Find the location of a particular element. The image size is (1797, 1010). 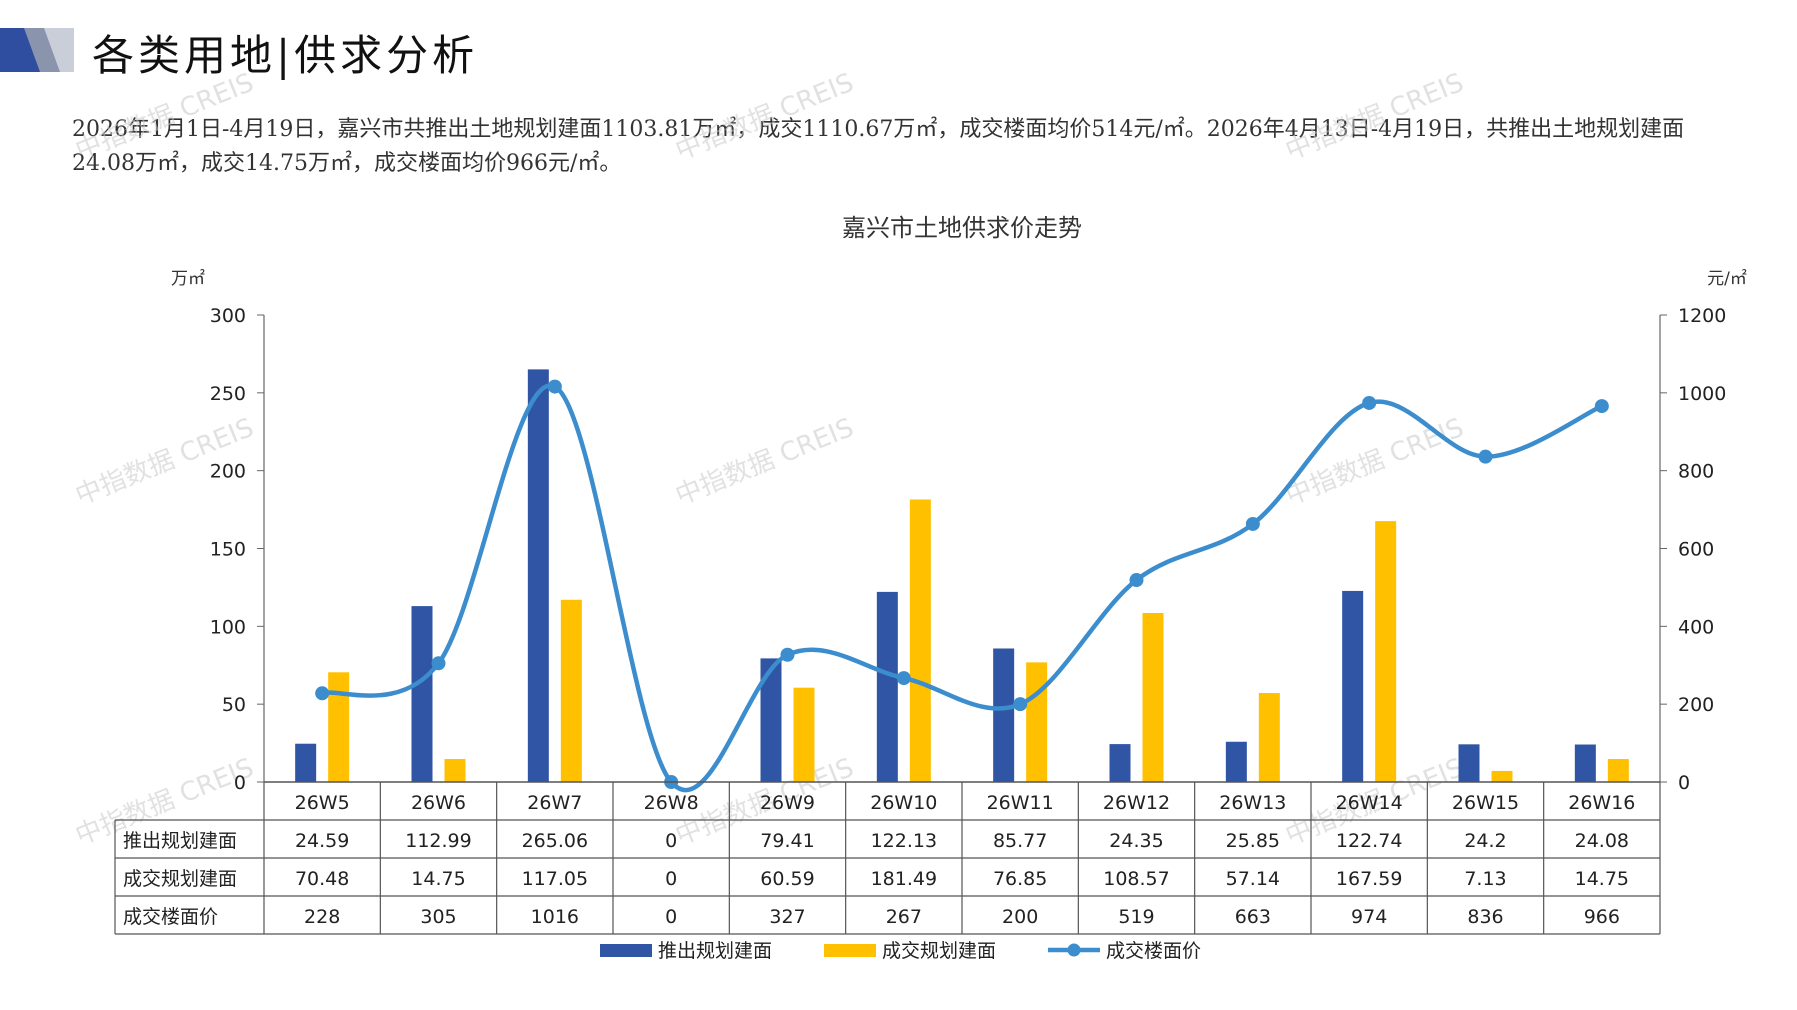

y-tick-left-label: 300 is located at coordinates (228, 316).